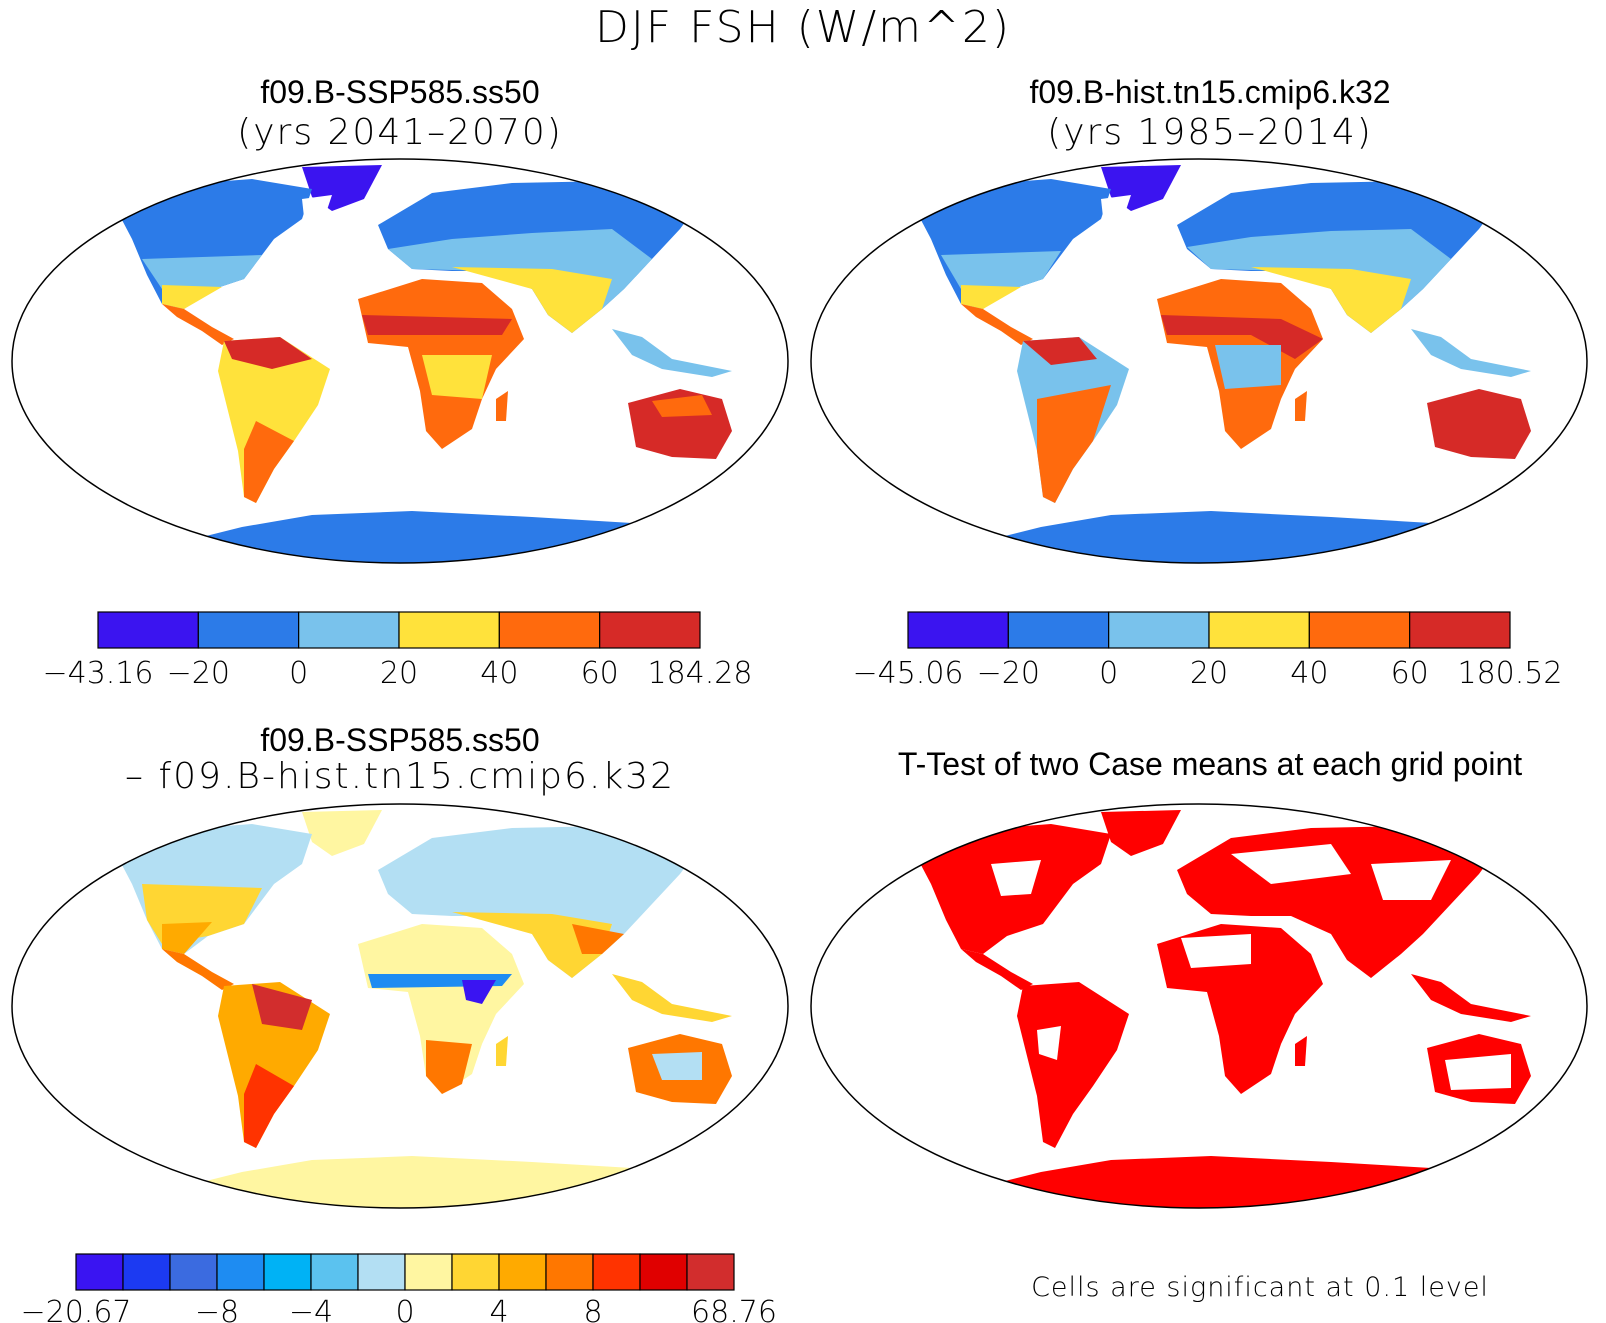 The width and height of the screenshot is (1606, 1323). I want to click on colorbar-tick-label: −20.67, so click(75, 1309).